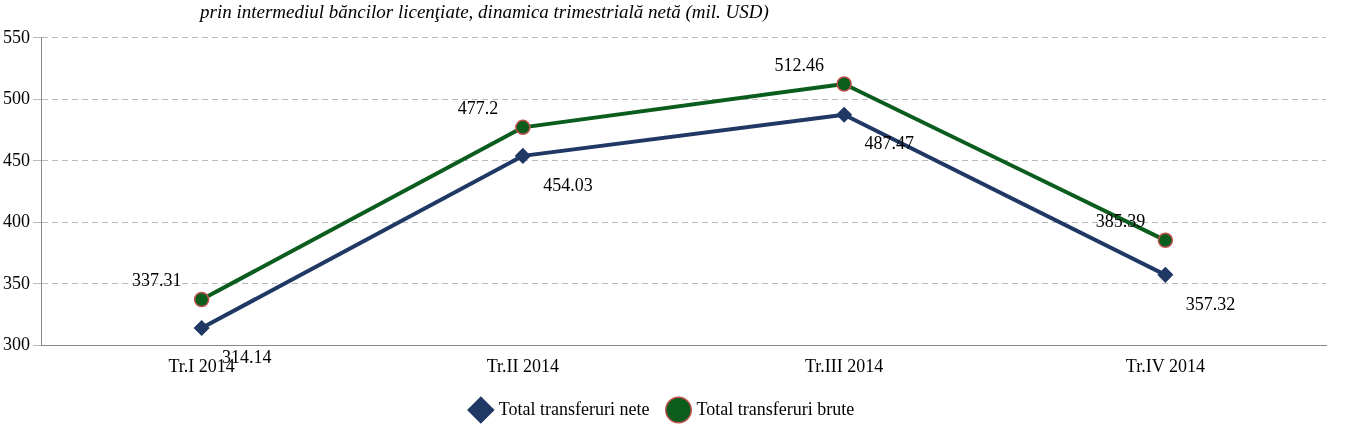  What do you see at coordinates (574, 408) in the screenshot?
I see `legend-label: Total transferuri nete` at bounding box center [574, 408].